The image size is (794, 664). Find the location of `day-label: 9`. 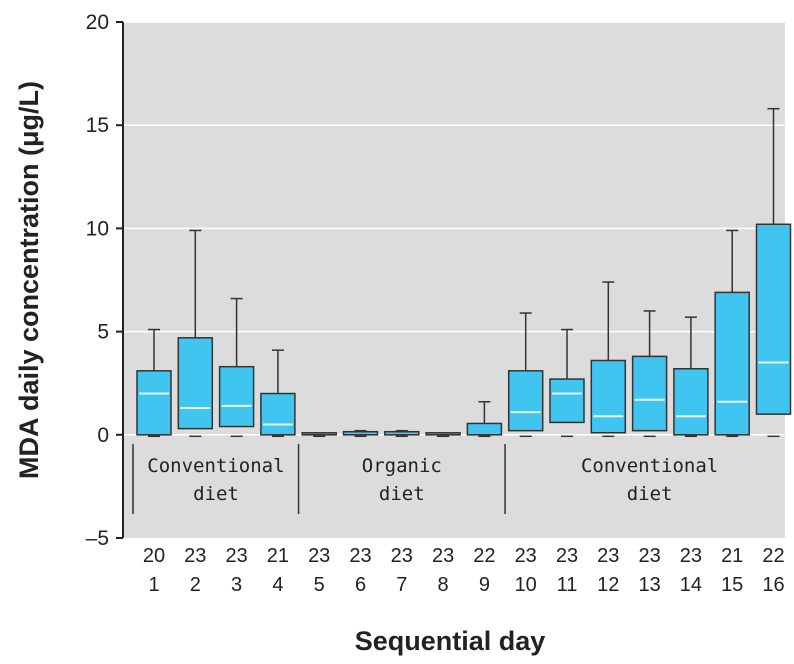

day-label: 9 is located at coordinates (484, 585).